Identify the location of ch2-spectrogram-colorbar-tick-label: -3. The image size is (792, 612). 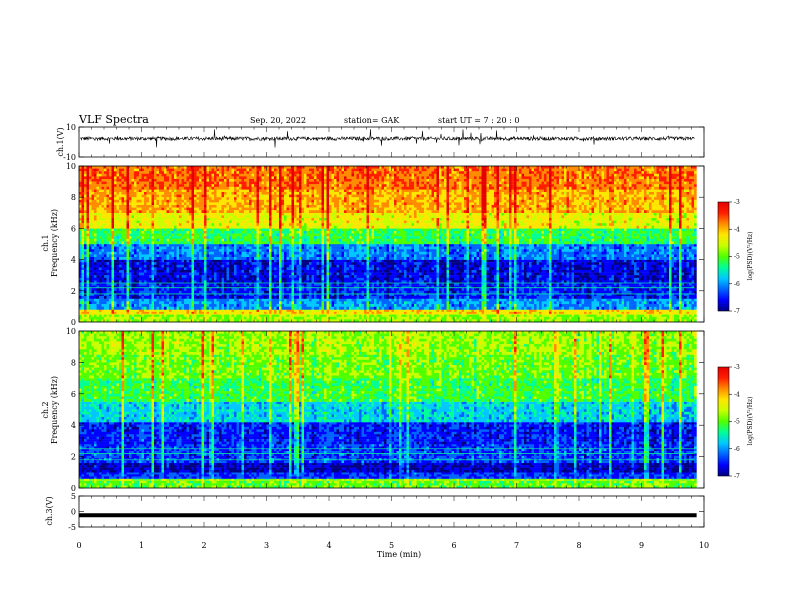
(737, 367).